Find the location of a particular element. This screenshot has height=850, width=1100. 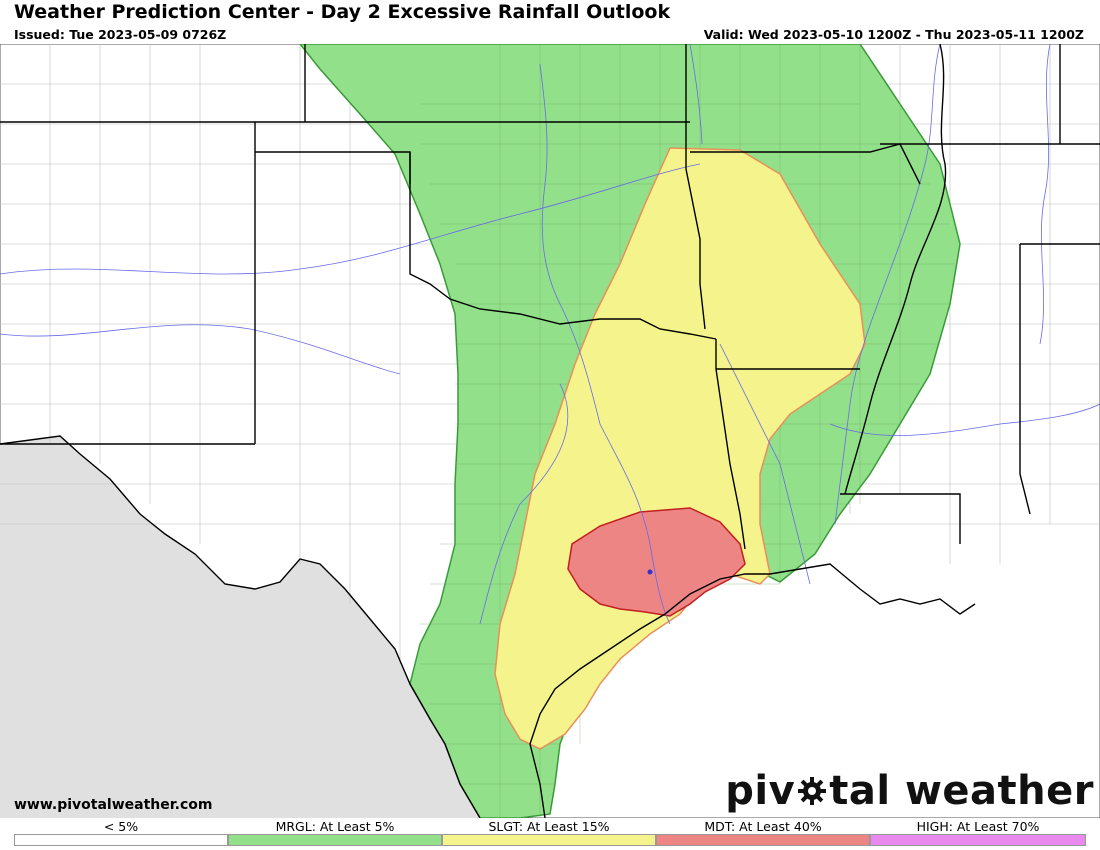

legend-item: MRGL: At Least 5% is located at coordinates (335, 833).